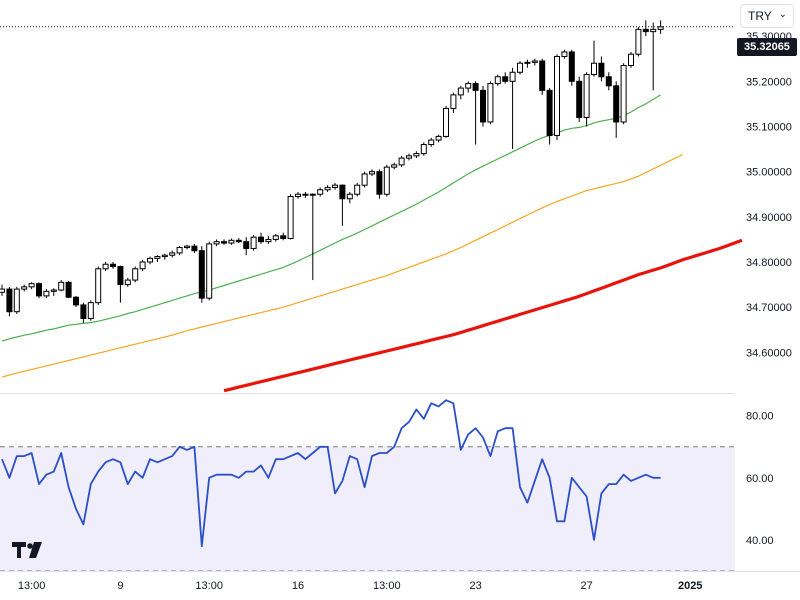 This screenshot has width=800, height=600. Describe the element at coordinates (769, 173) in the screenshot. I see `price-tick-label: 35.00000` at that location.